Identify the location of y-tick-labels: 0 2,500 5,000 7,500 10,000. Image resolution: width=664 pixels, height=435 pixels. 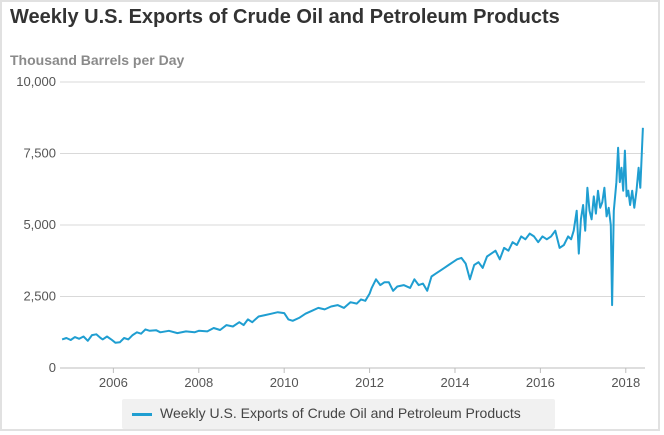
(36, 224).